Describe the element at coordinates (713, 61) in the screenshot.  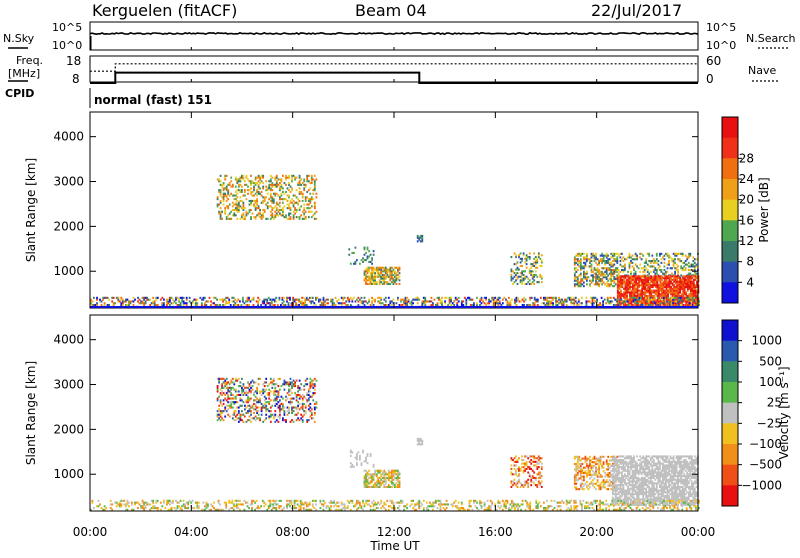
I see `nave-right-tick-top: 60` at that location.